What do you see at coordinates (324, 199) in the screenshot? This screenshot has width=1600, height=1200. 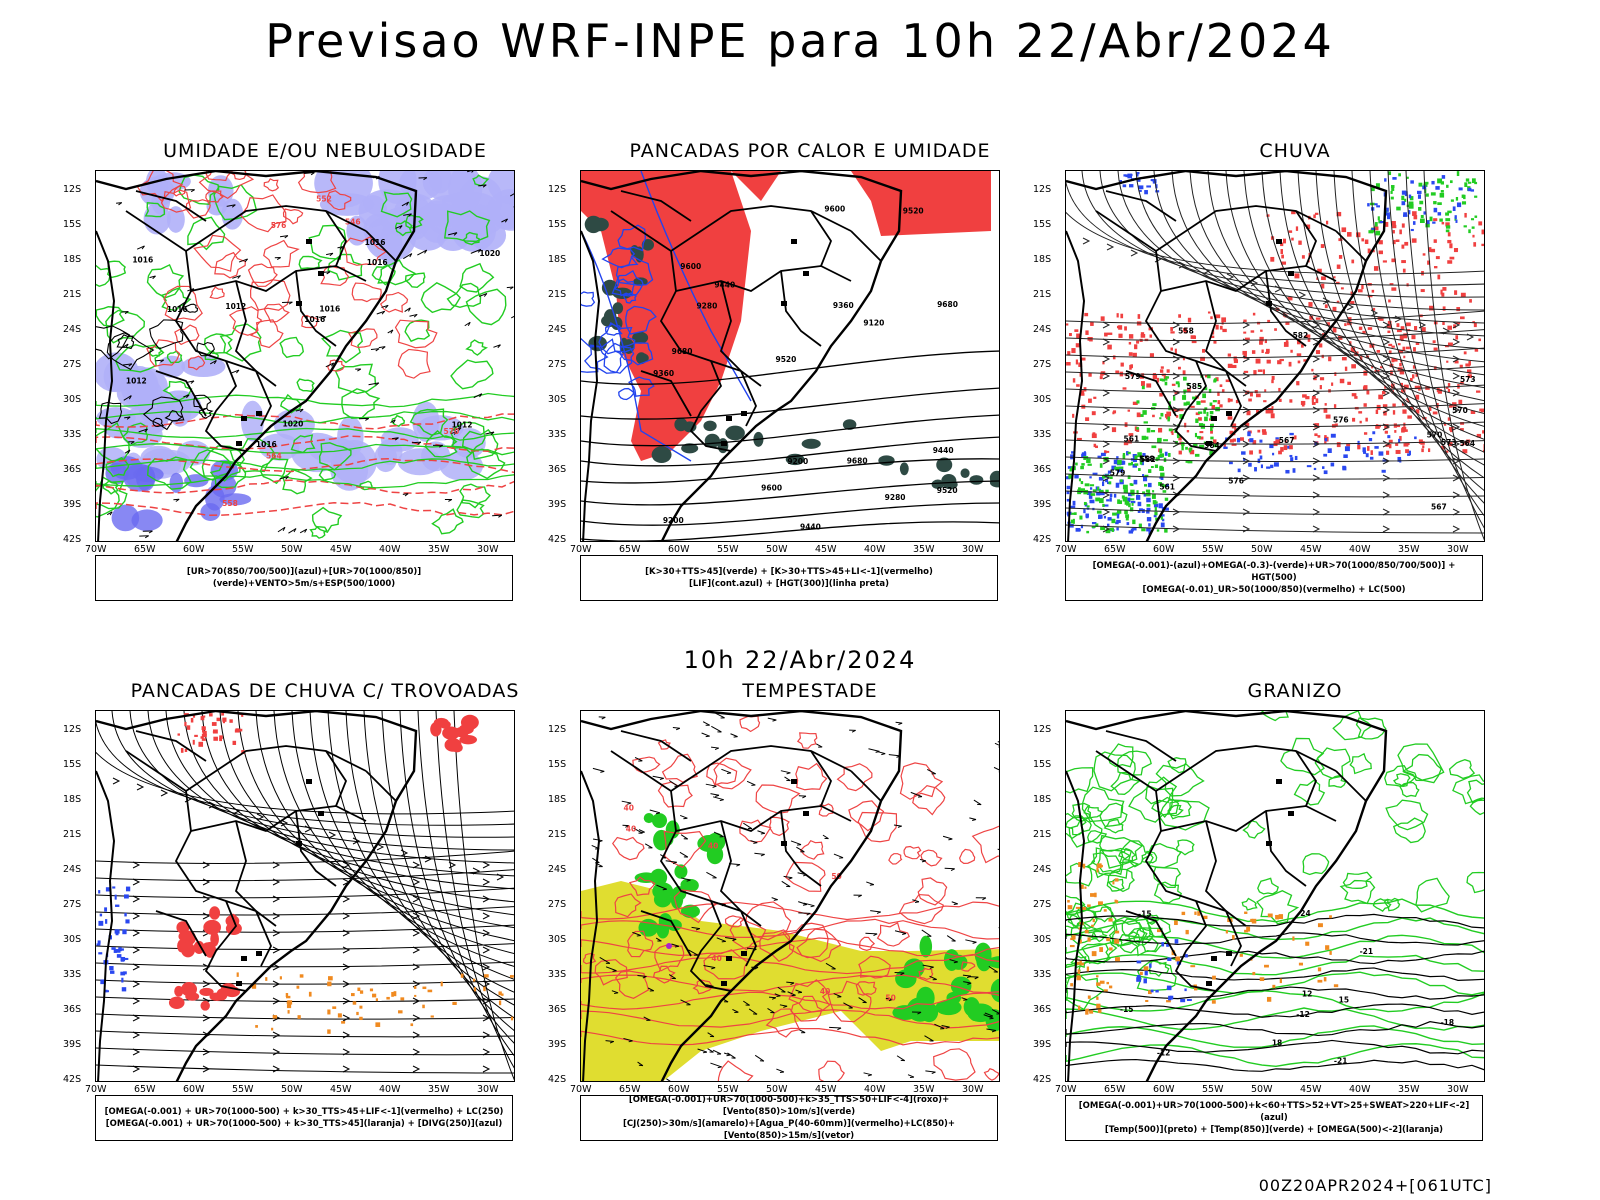 I see `contour-label: 552` at bounding box center [324, 199].